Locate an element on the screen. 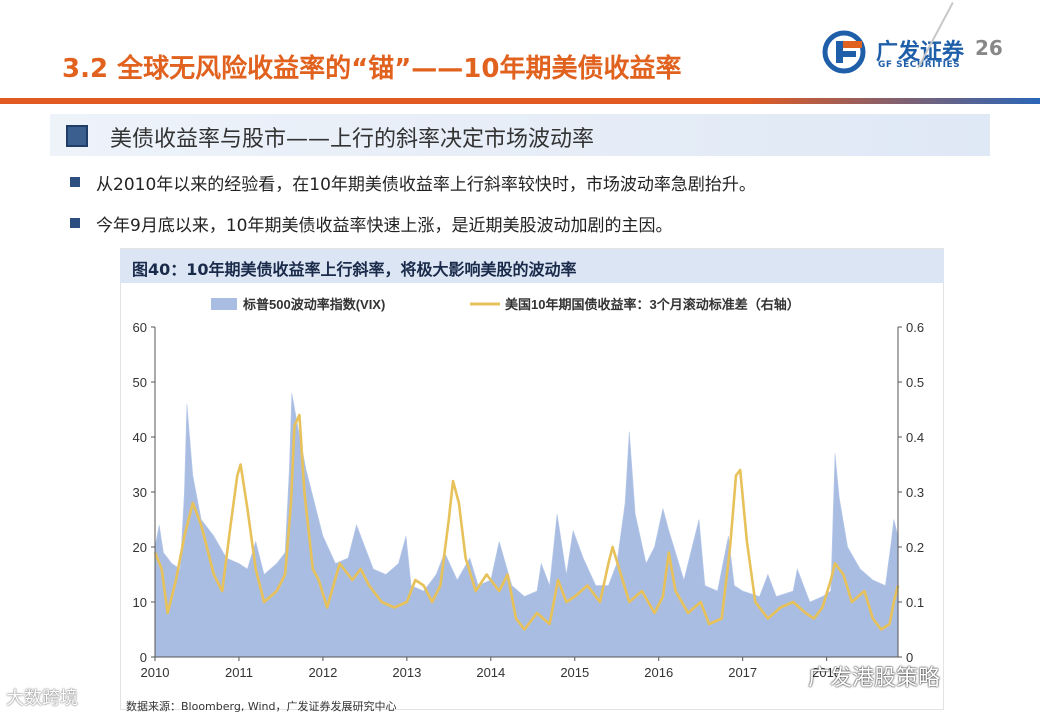 The width and height of the screenshot is (1040, 720). left-y-tick-label: 10 is located at coordinates (140, 602).